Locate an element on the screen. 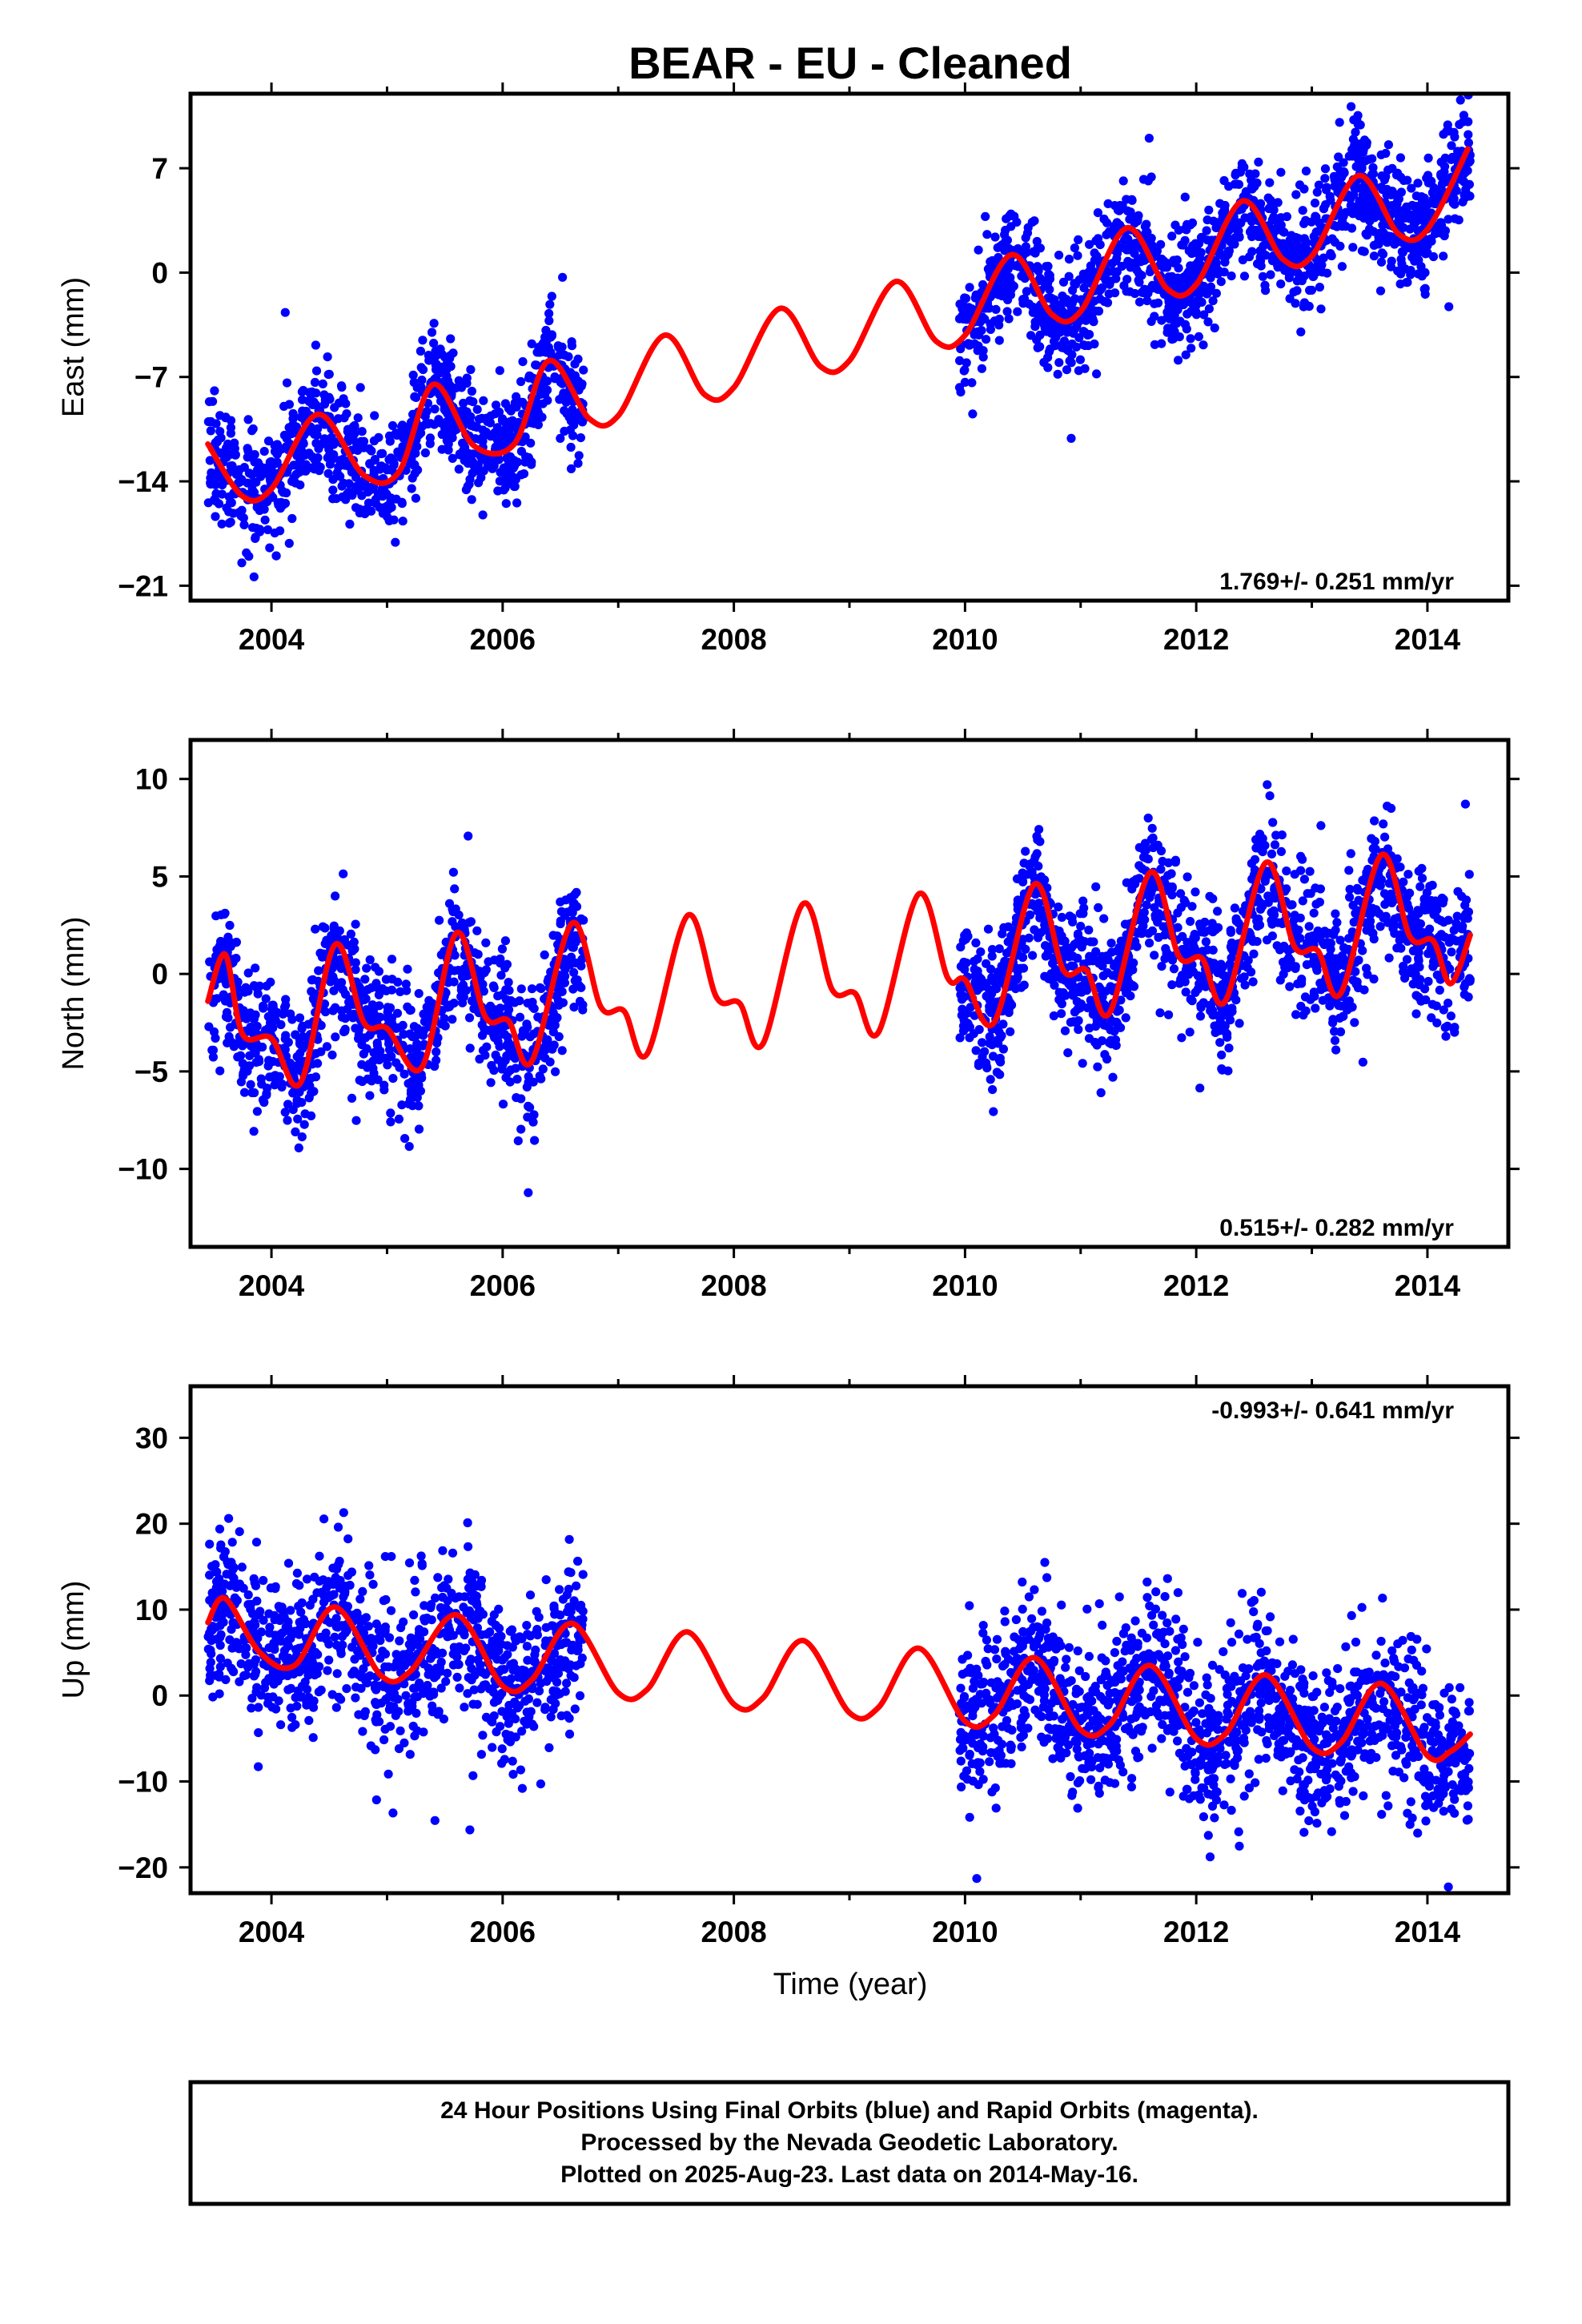 Image resolution: width=1582 pixels, height=2324 pixels. north-y-tick-label: 5 is located at coordinates (159, 877).